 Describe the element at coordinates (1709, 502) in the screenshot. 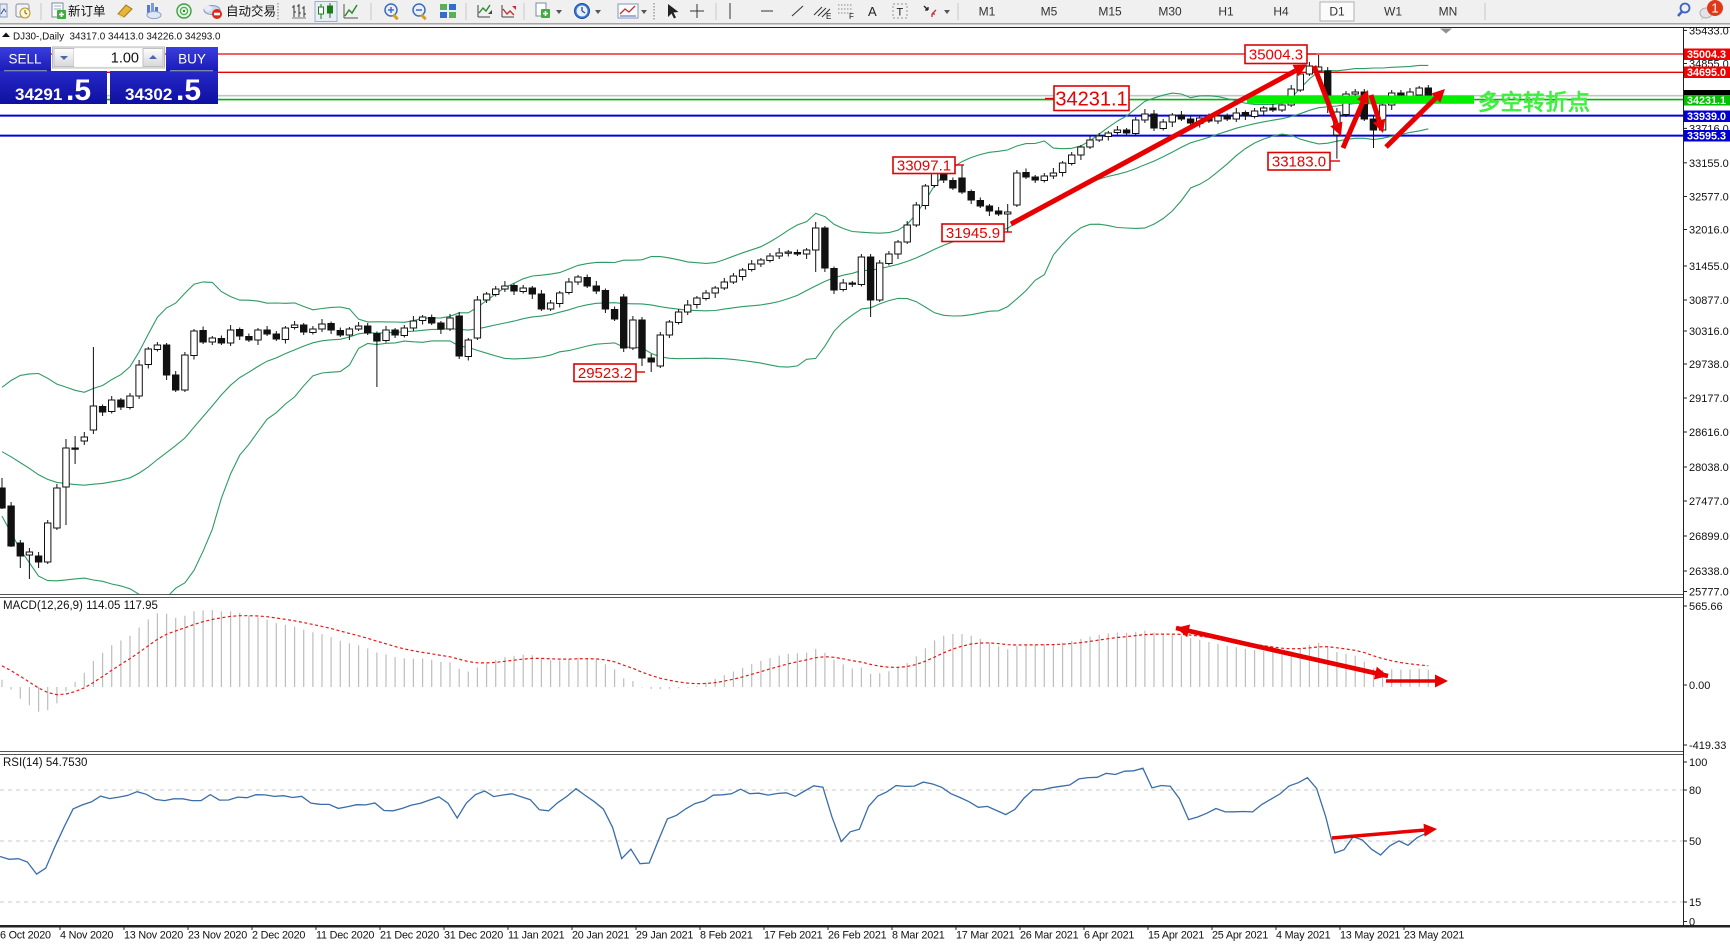

I see `svg-text: 27477.0` at that location.